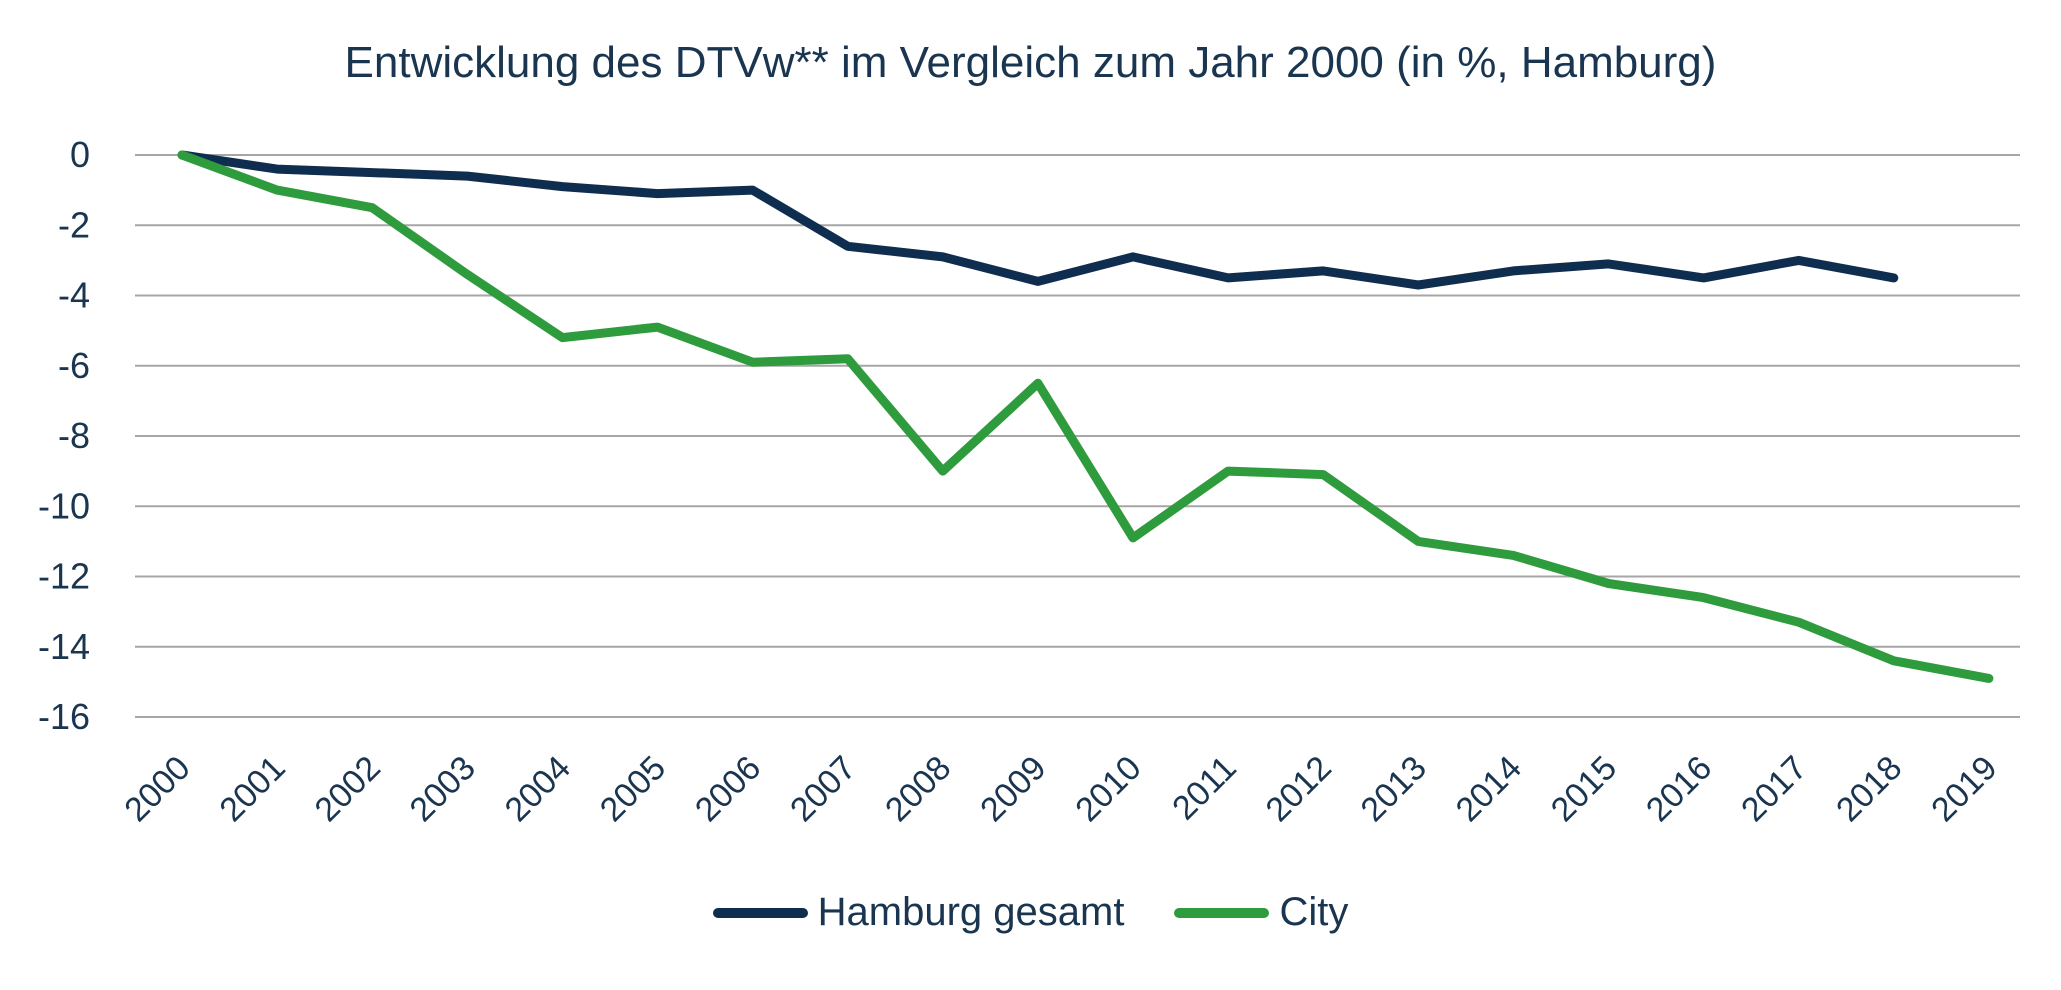  Describe the element at coordinates (1013, 789) in the screenshot. I see `x-tick-label: 2009` at that location.